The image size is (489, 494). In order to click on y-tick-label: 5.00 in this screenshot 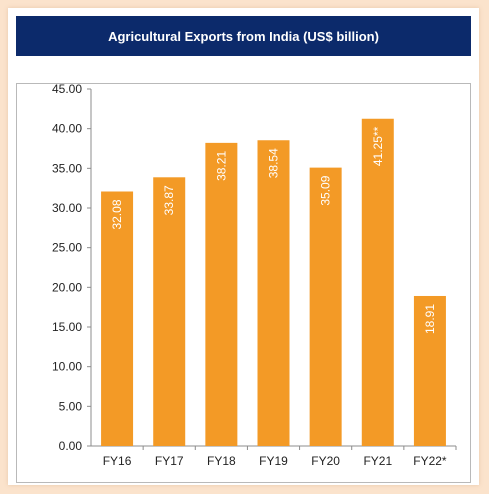, I will do `click(71, 406)`.